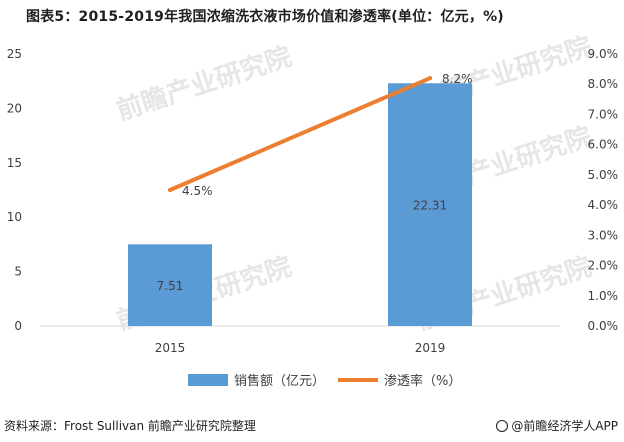 The height and width of the screenshot is (442, 624). I want to click on x-tick-label: 2019, so click(430, 348).